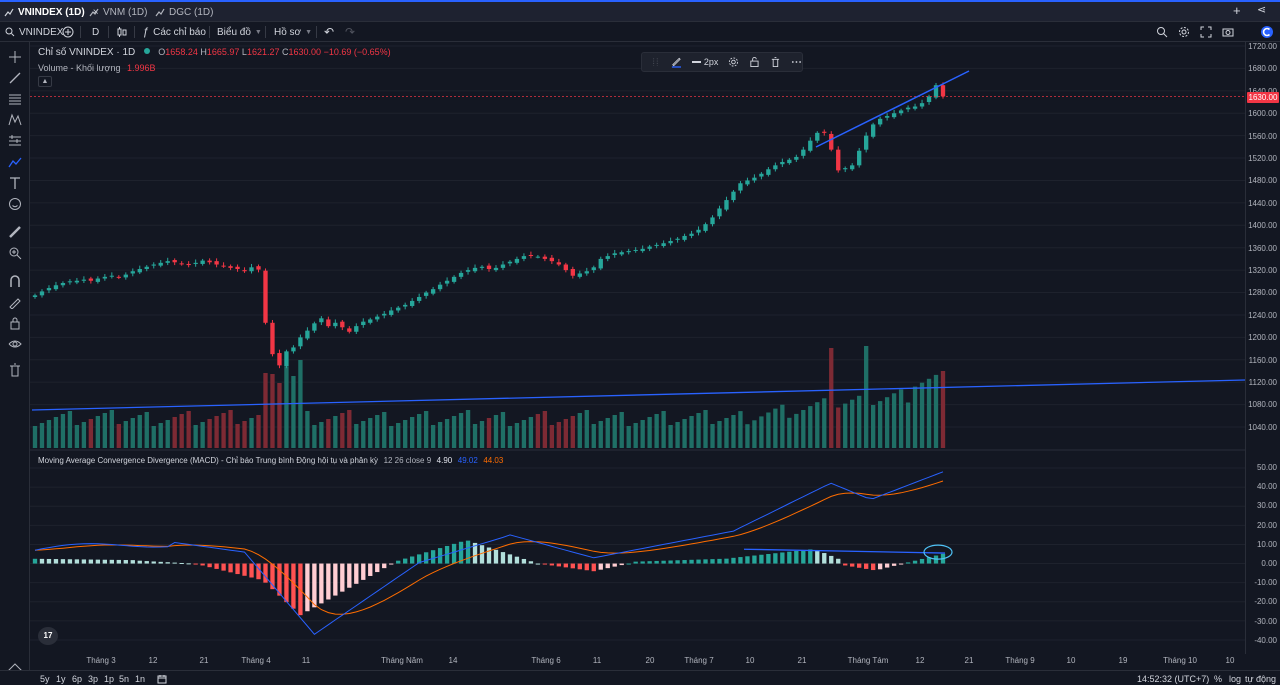  I want to click on quick-search-button, so click(1162, 32).